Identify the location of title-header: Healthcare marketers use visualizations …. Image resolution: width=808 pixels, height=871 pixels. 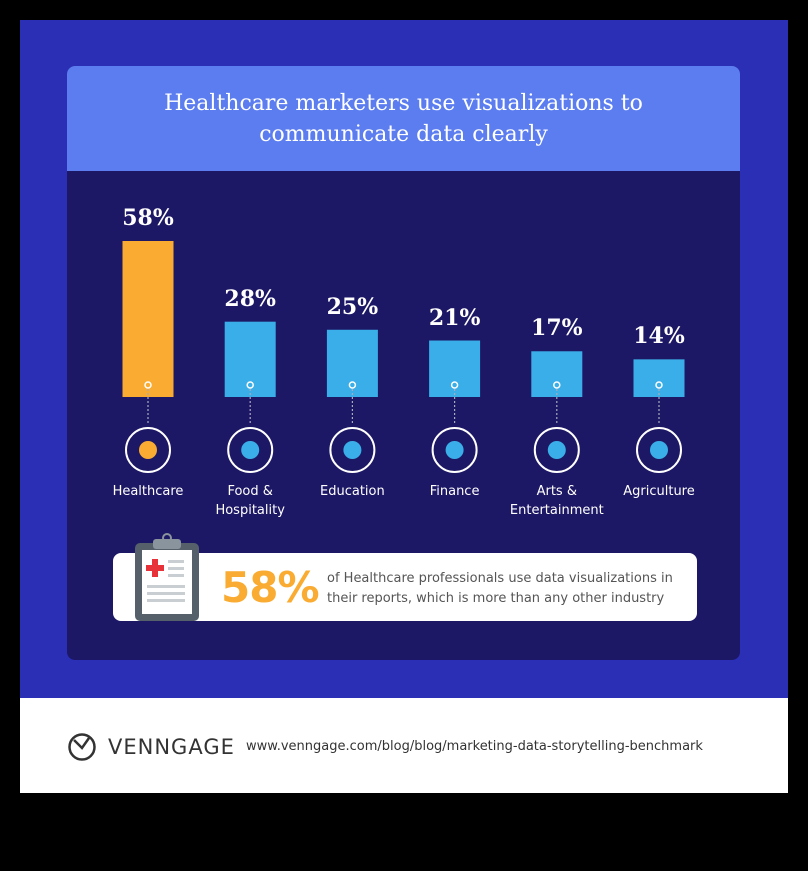
(403, 118).